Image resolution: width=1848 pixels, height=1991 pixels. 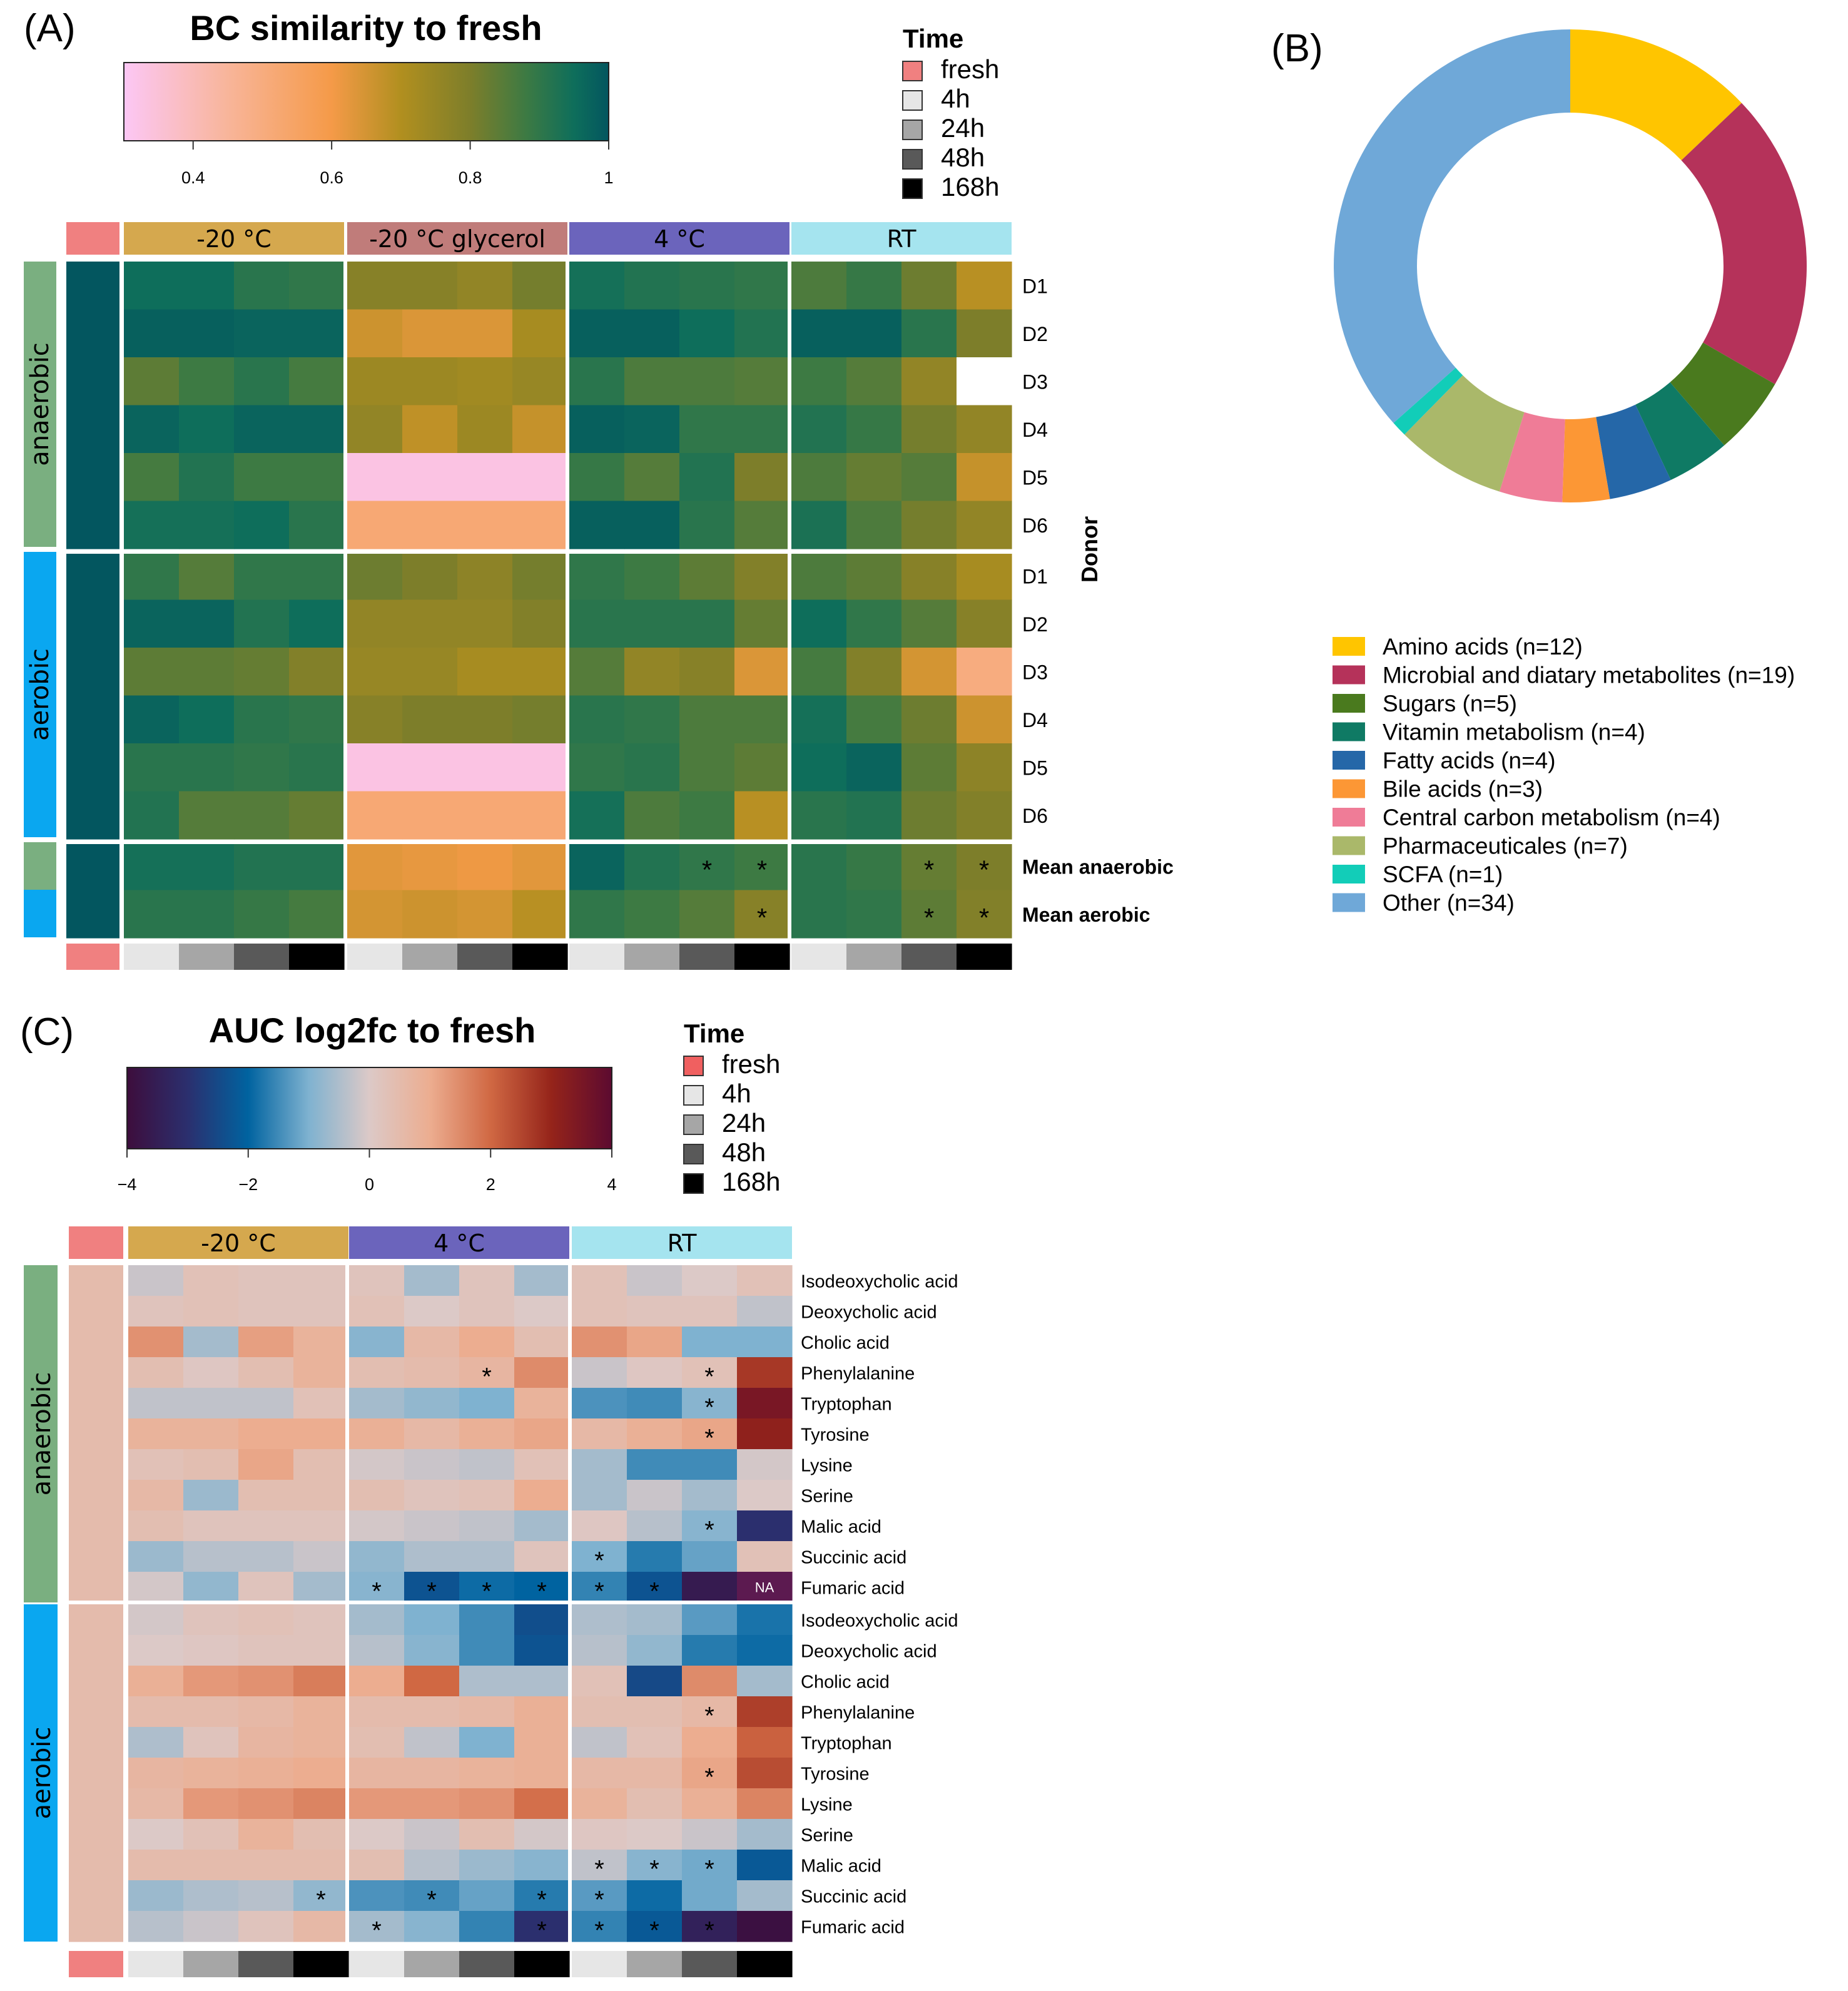 I want to click on metabolite-row-label: Lysine, so click(x=827, y=1805).